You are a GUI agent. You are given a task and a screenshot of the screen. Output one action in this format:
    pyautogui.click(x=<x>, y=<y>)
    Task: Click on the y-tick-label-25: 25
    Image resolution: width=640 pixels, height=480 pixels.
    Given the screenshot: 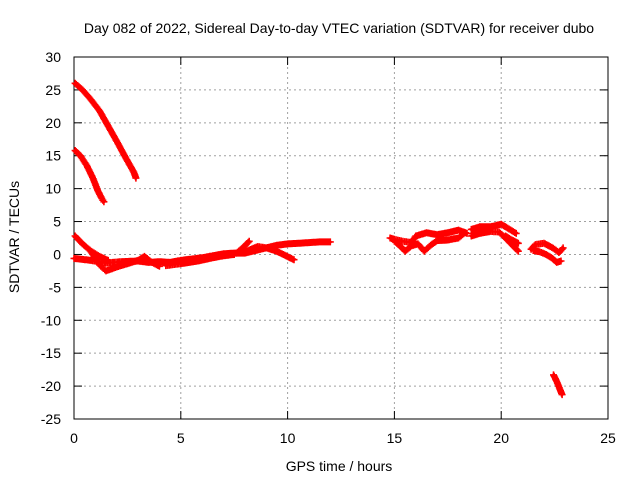 What is the action you would take?
    pyautogui.click(x=53, y=90)
    